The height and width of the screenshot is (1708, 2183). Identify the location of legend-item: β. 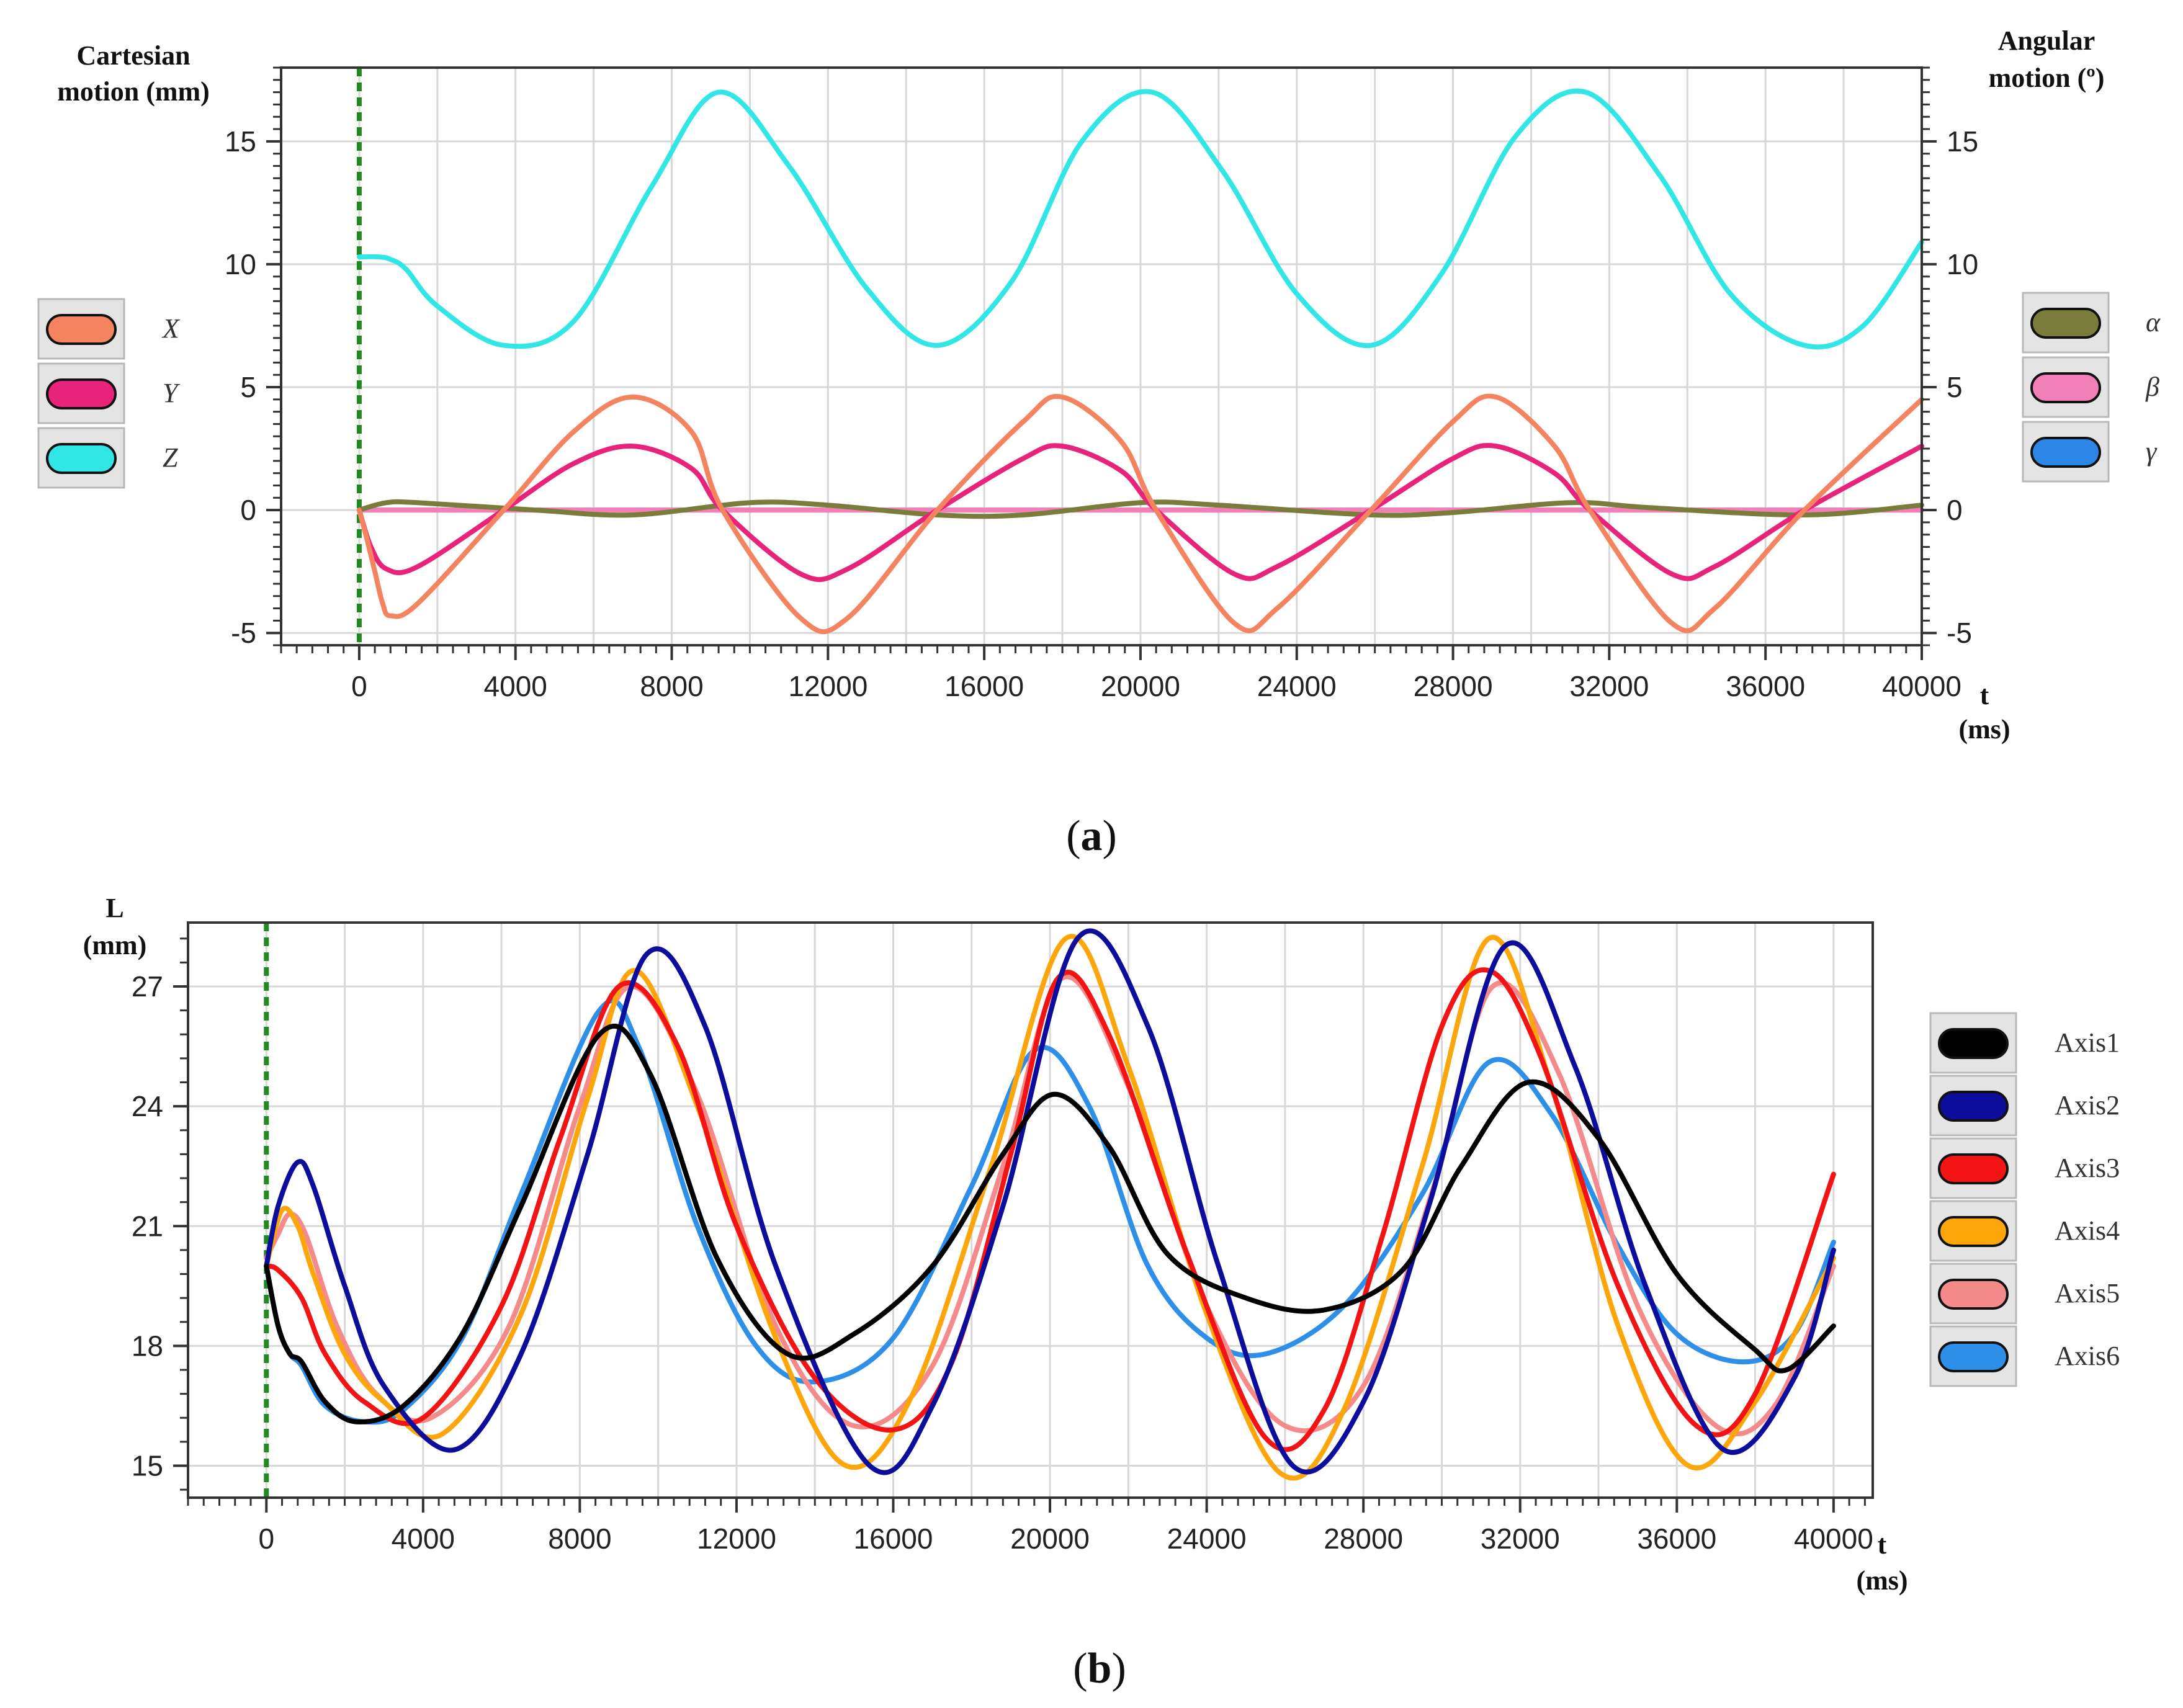
(2091, 387).